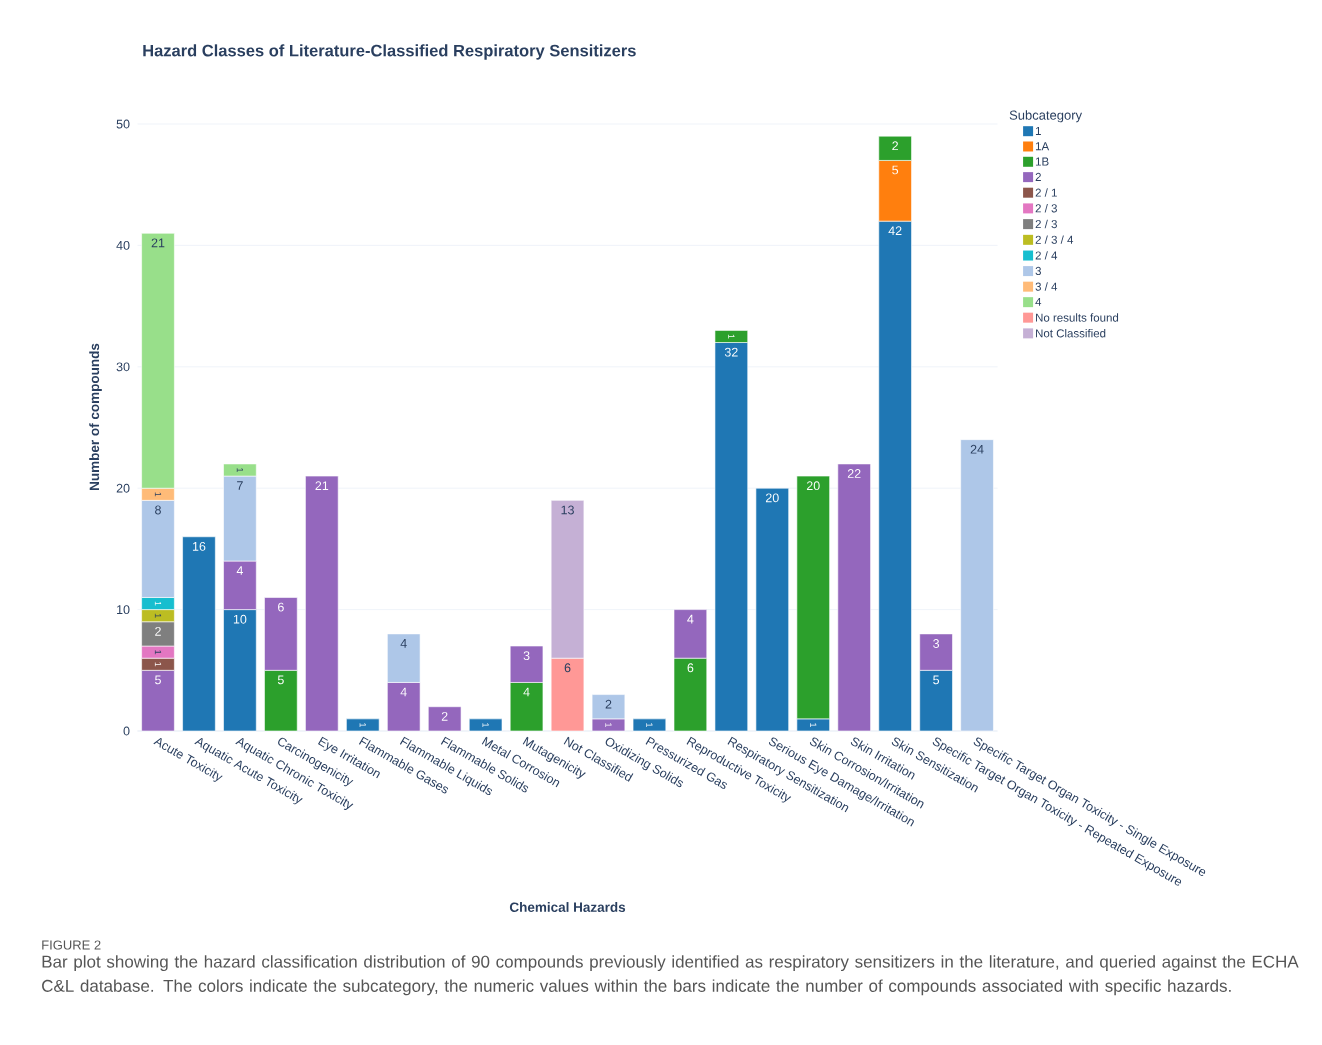  What do you see at coordinates (895, 231) in the screenshot?
I see `data-label: 42` at bounding box center [895, 231].